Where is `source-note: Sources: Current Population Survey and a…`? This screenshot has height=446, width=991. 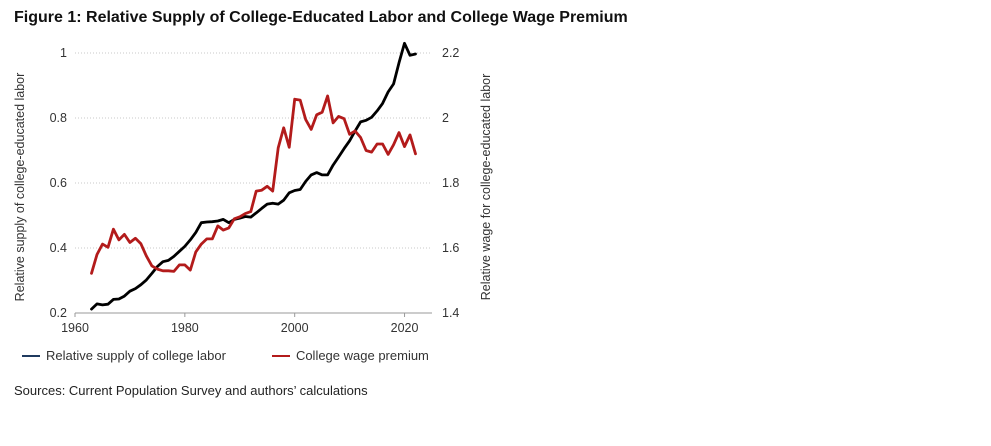 source-note: Sources: Current Population Survey and a… is located at coordinates (191, 390).